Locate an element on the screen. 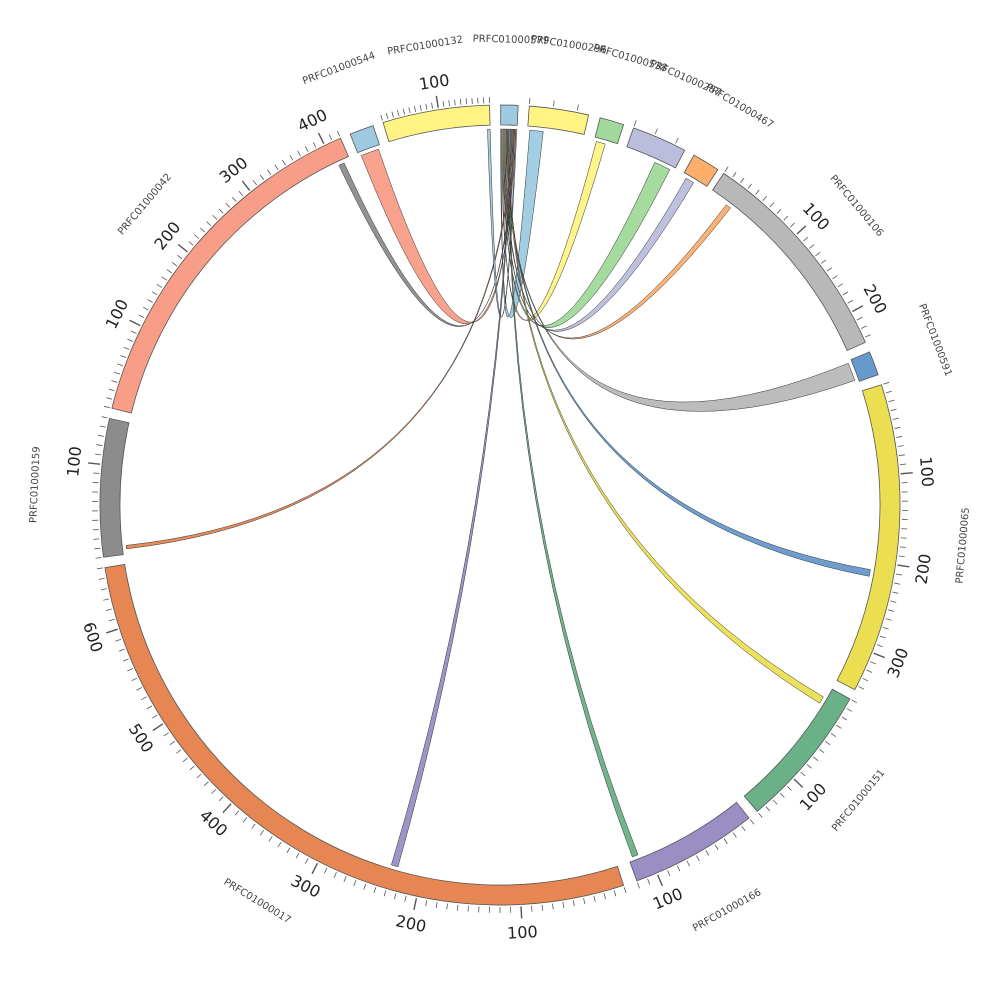 The image size is (1000, 1005). segment-label-PRFC01000106: PRFC01000106 is located at coordinates (856, 206).